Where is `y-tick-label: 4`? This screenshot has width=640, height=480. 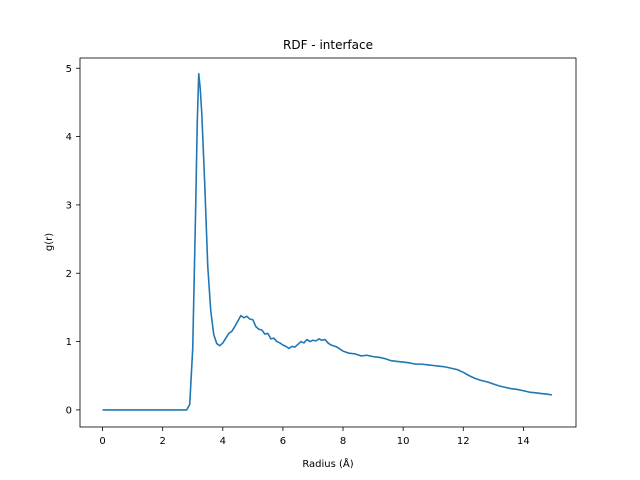 y-tick-label: 4 is located at coordinates (69, 137).